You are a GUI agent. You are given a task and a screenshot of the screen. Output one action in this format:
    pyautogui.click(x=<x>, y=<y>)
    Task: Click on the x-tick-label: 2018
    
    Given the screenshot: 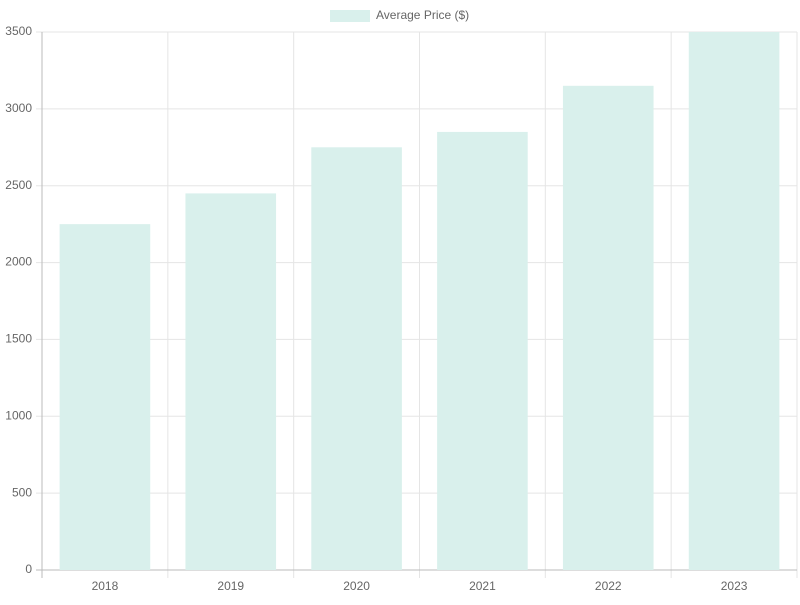 What is the action you would take?
    pyautogui.click(x=105, y=586)
    